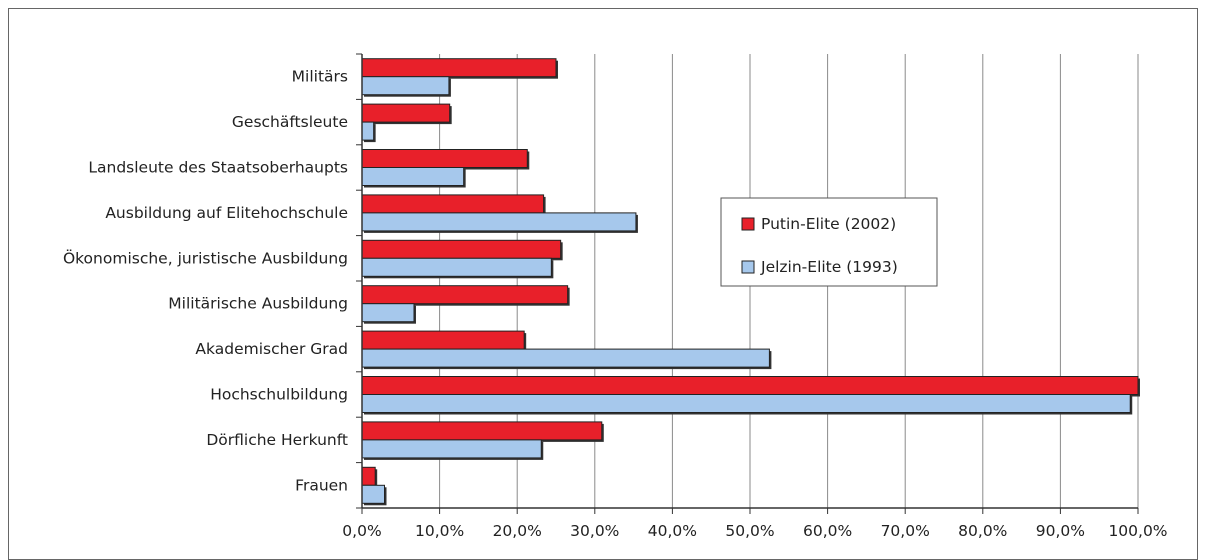 Image resolution: width=1208 pixels, height=560 pixels. What do you see at coordinates (672, 531) in the screenshot?
I see `x-tick-label: 40,0%` at bounding box center [672, 531].